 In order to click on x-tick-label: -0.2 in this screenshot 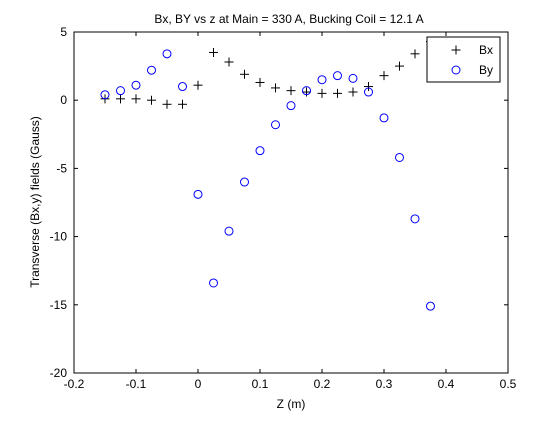, I will do `click(74, 384)`.